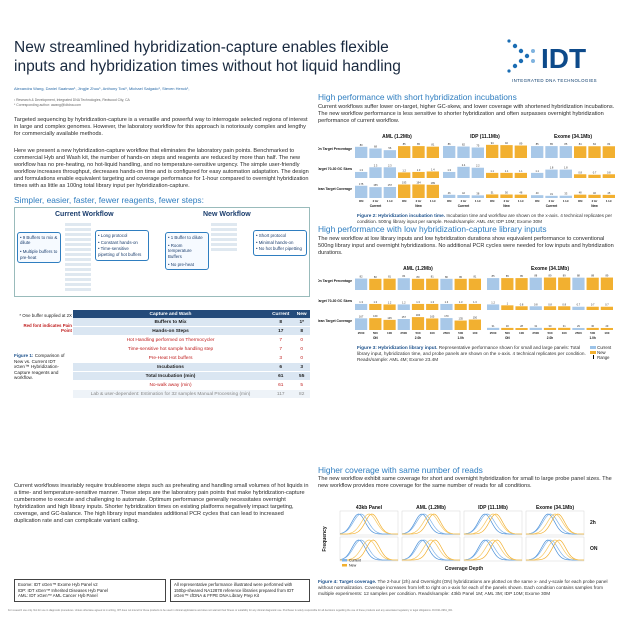 The image size is (625, 625). I want to click on bar-value-label: 1.2, so click(390, 302).